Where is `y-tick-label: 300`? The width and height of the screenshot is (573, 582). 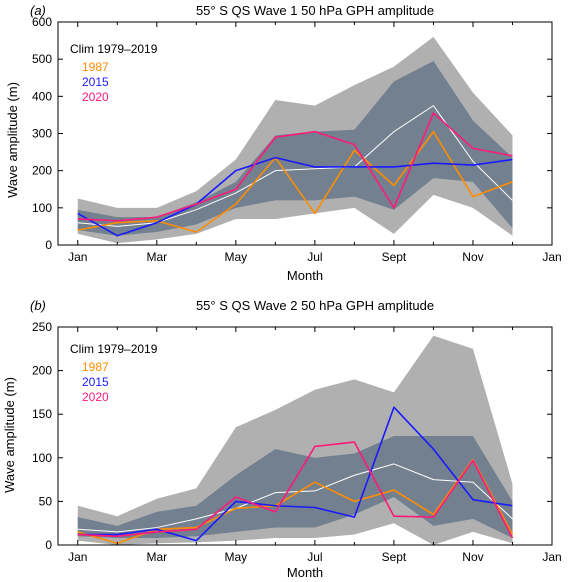
y-tick-label: 300 is located at coordinates (42, 134).